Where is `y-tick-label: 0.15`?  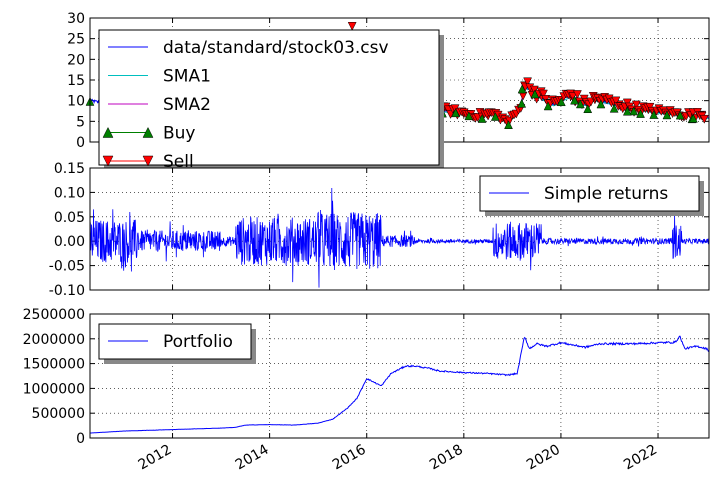
y-tick-label: 0.15 is located at coordinates (69, 169).